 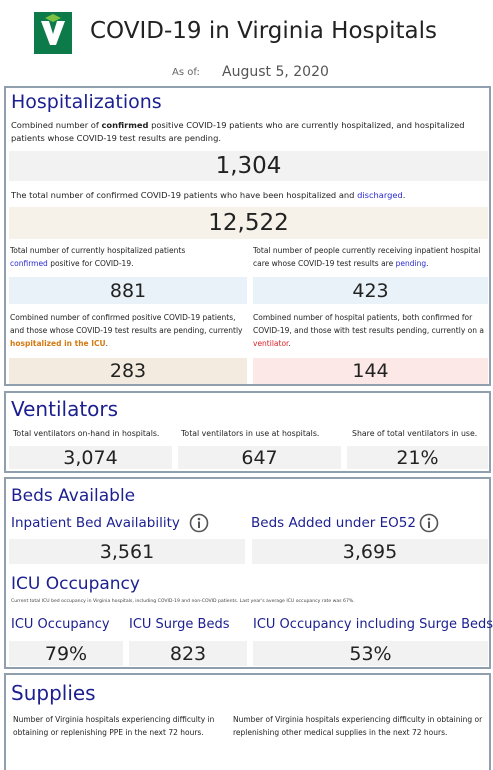 I want to click on as-of-label: As of:, so click(x=186, y=72).